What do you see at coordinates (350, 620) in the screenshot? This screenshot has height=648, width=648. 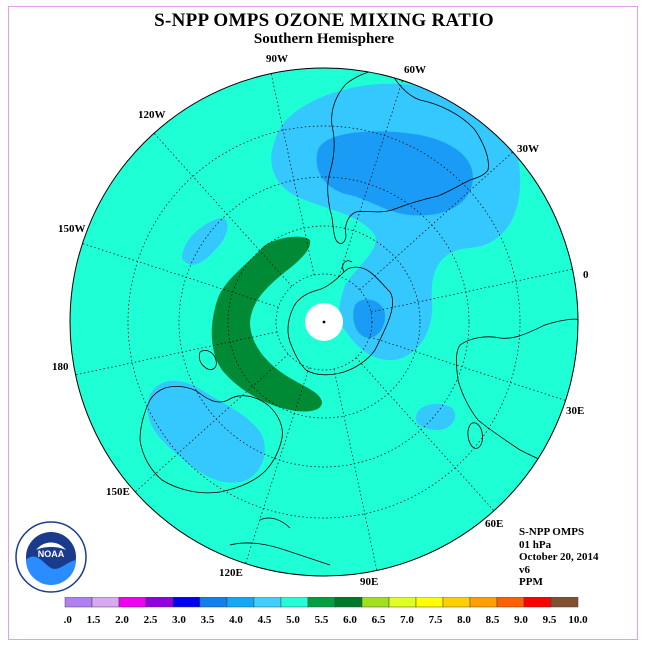 I see `colorbar-tick-label: 6.0` at bounding box center [350, 620].